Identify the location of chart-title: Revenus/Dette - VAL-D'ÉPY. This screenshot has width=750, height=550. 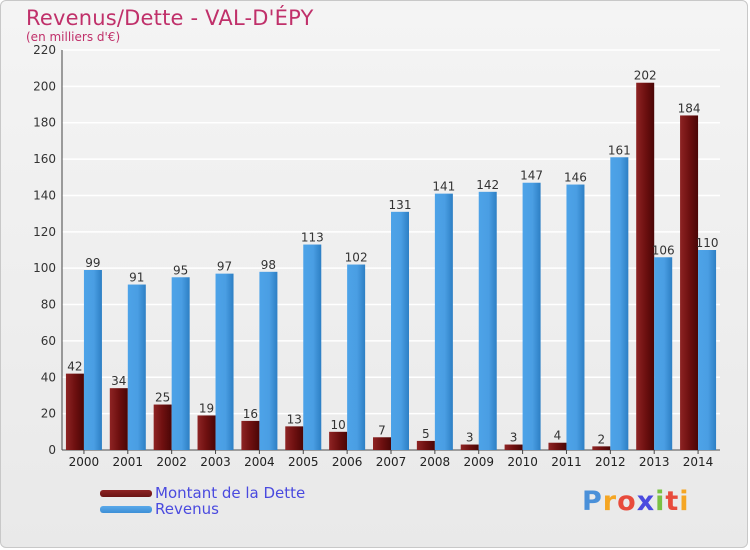
(170, 18).